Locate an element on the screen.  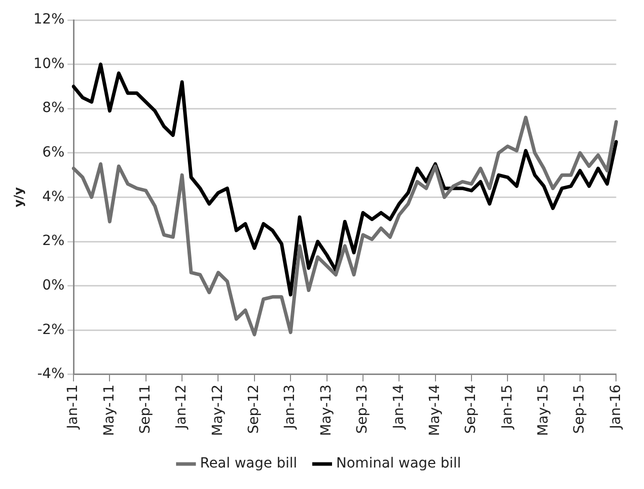
x-tick-label: Sep-14 is located at coordinates (471, 409).